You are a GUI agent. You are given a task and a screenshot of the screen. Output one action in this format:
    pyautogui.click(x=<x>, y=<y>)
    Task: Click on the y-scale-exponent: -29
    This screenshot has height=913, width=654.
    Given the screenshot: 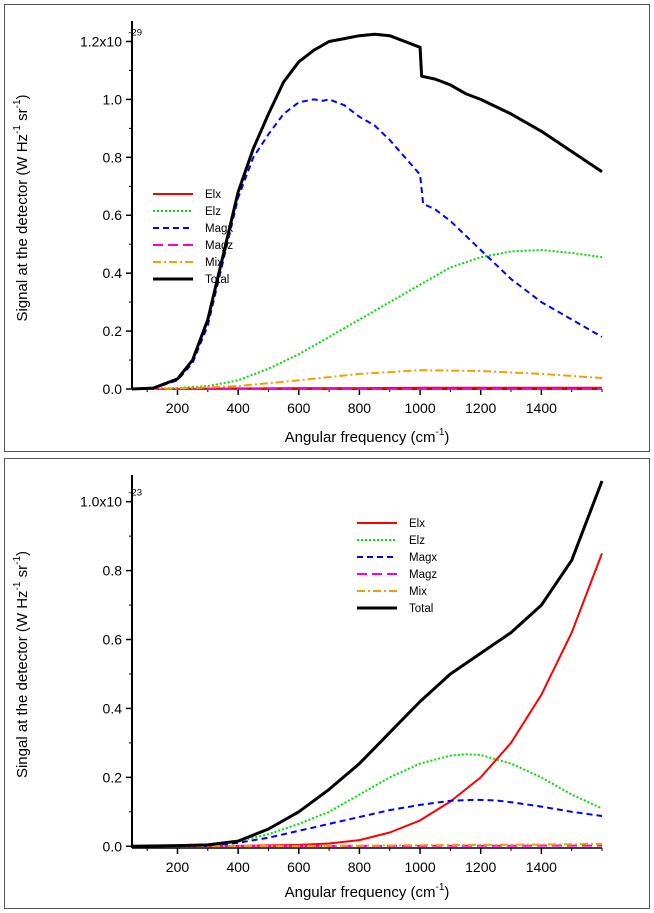 What is the action you would take?
    pyautogui.click(x=135, y=32)
    